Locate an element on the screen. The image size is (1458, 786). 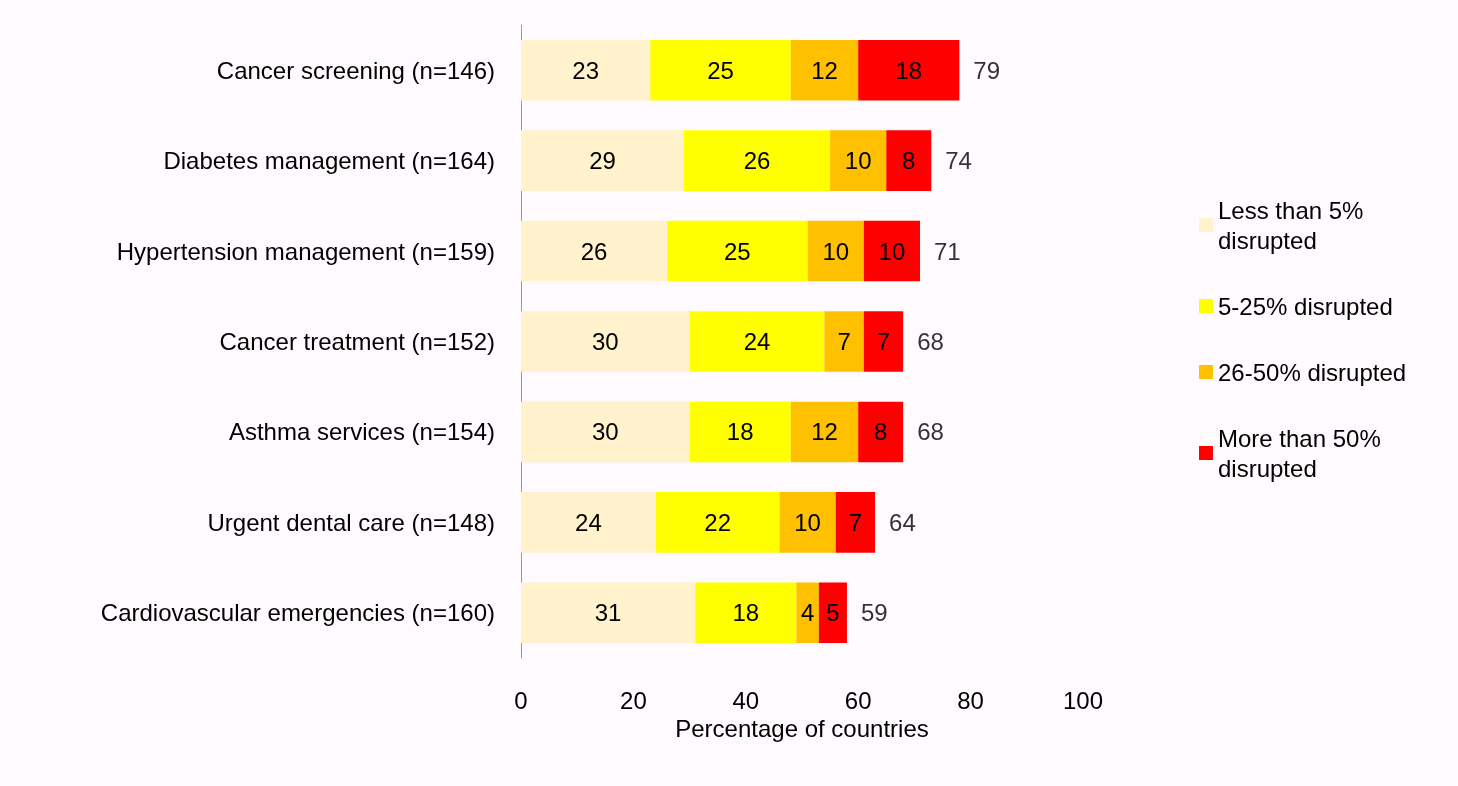
legend-label: 26-50% disrupted is located at coordinates (1312, 372).